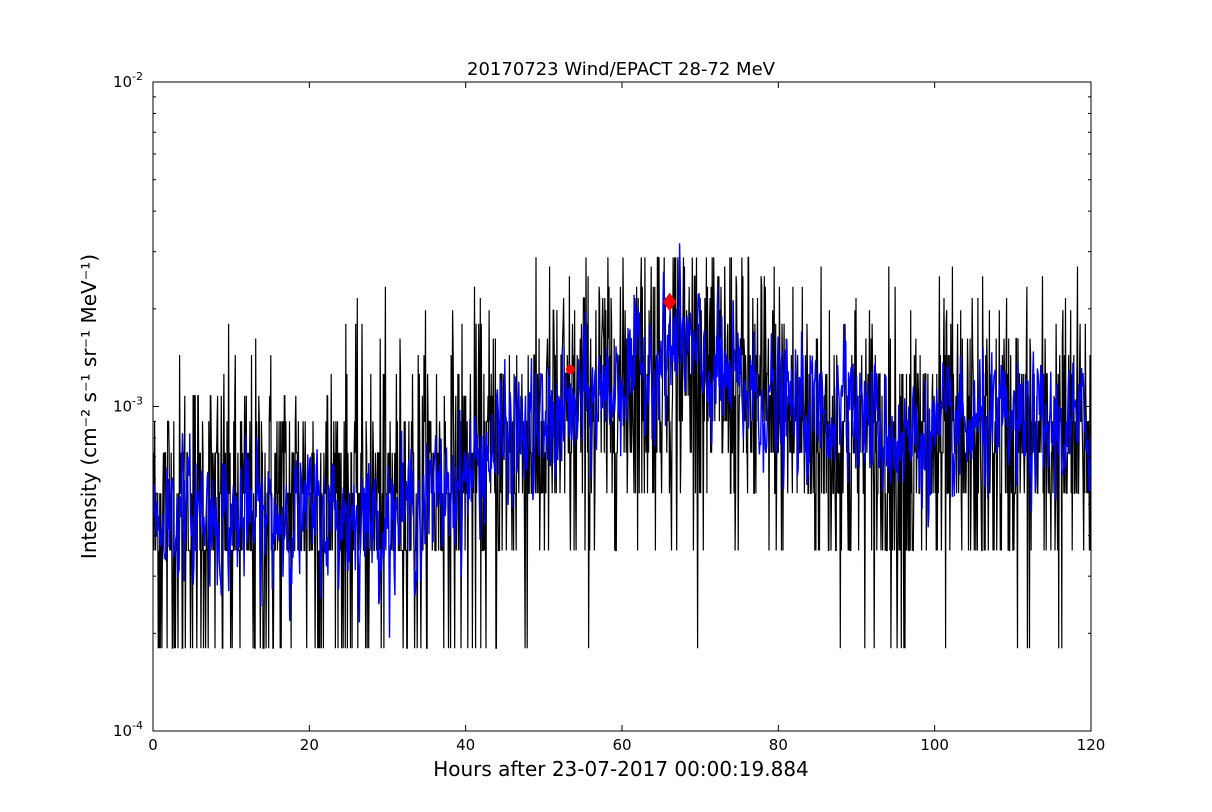 The width and height of the screenshot is (1212, 812). What do you see at coordinates (153, 745) in the screenshot?
I see `x-tick-label: 0` at bounding box center [153, 745].